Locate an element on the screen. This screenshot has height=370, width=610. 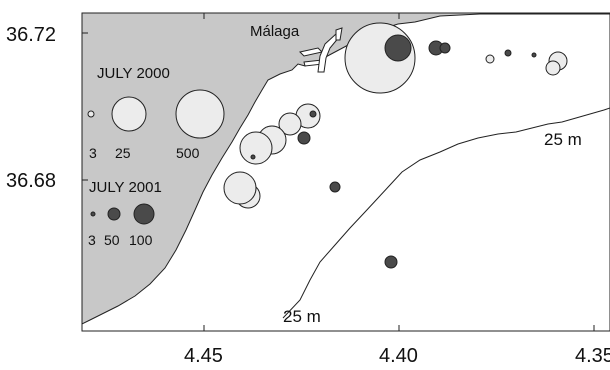
harbour-structures is located at coordinates (321, 50).